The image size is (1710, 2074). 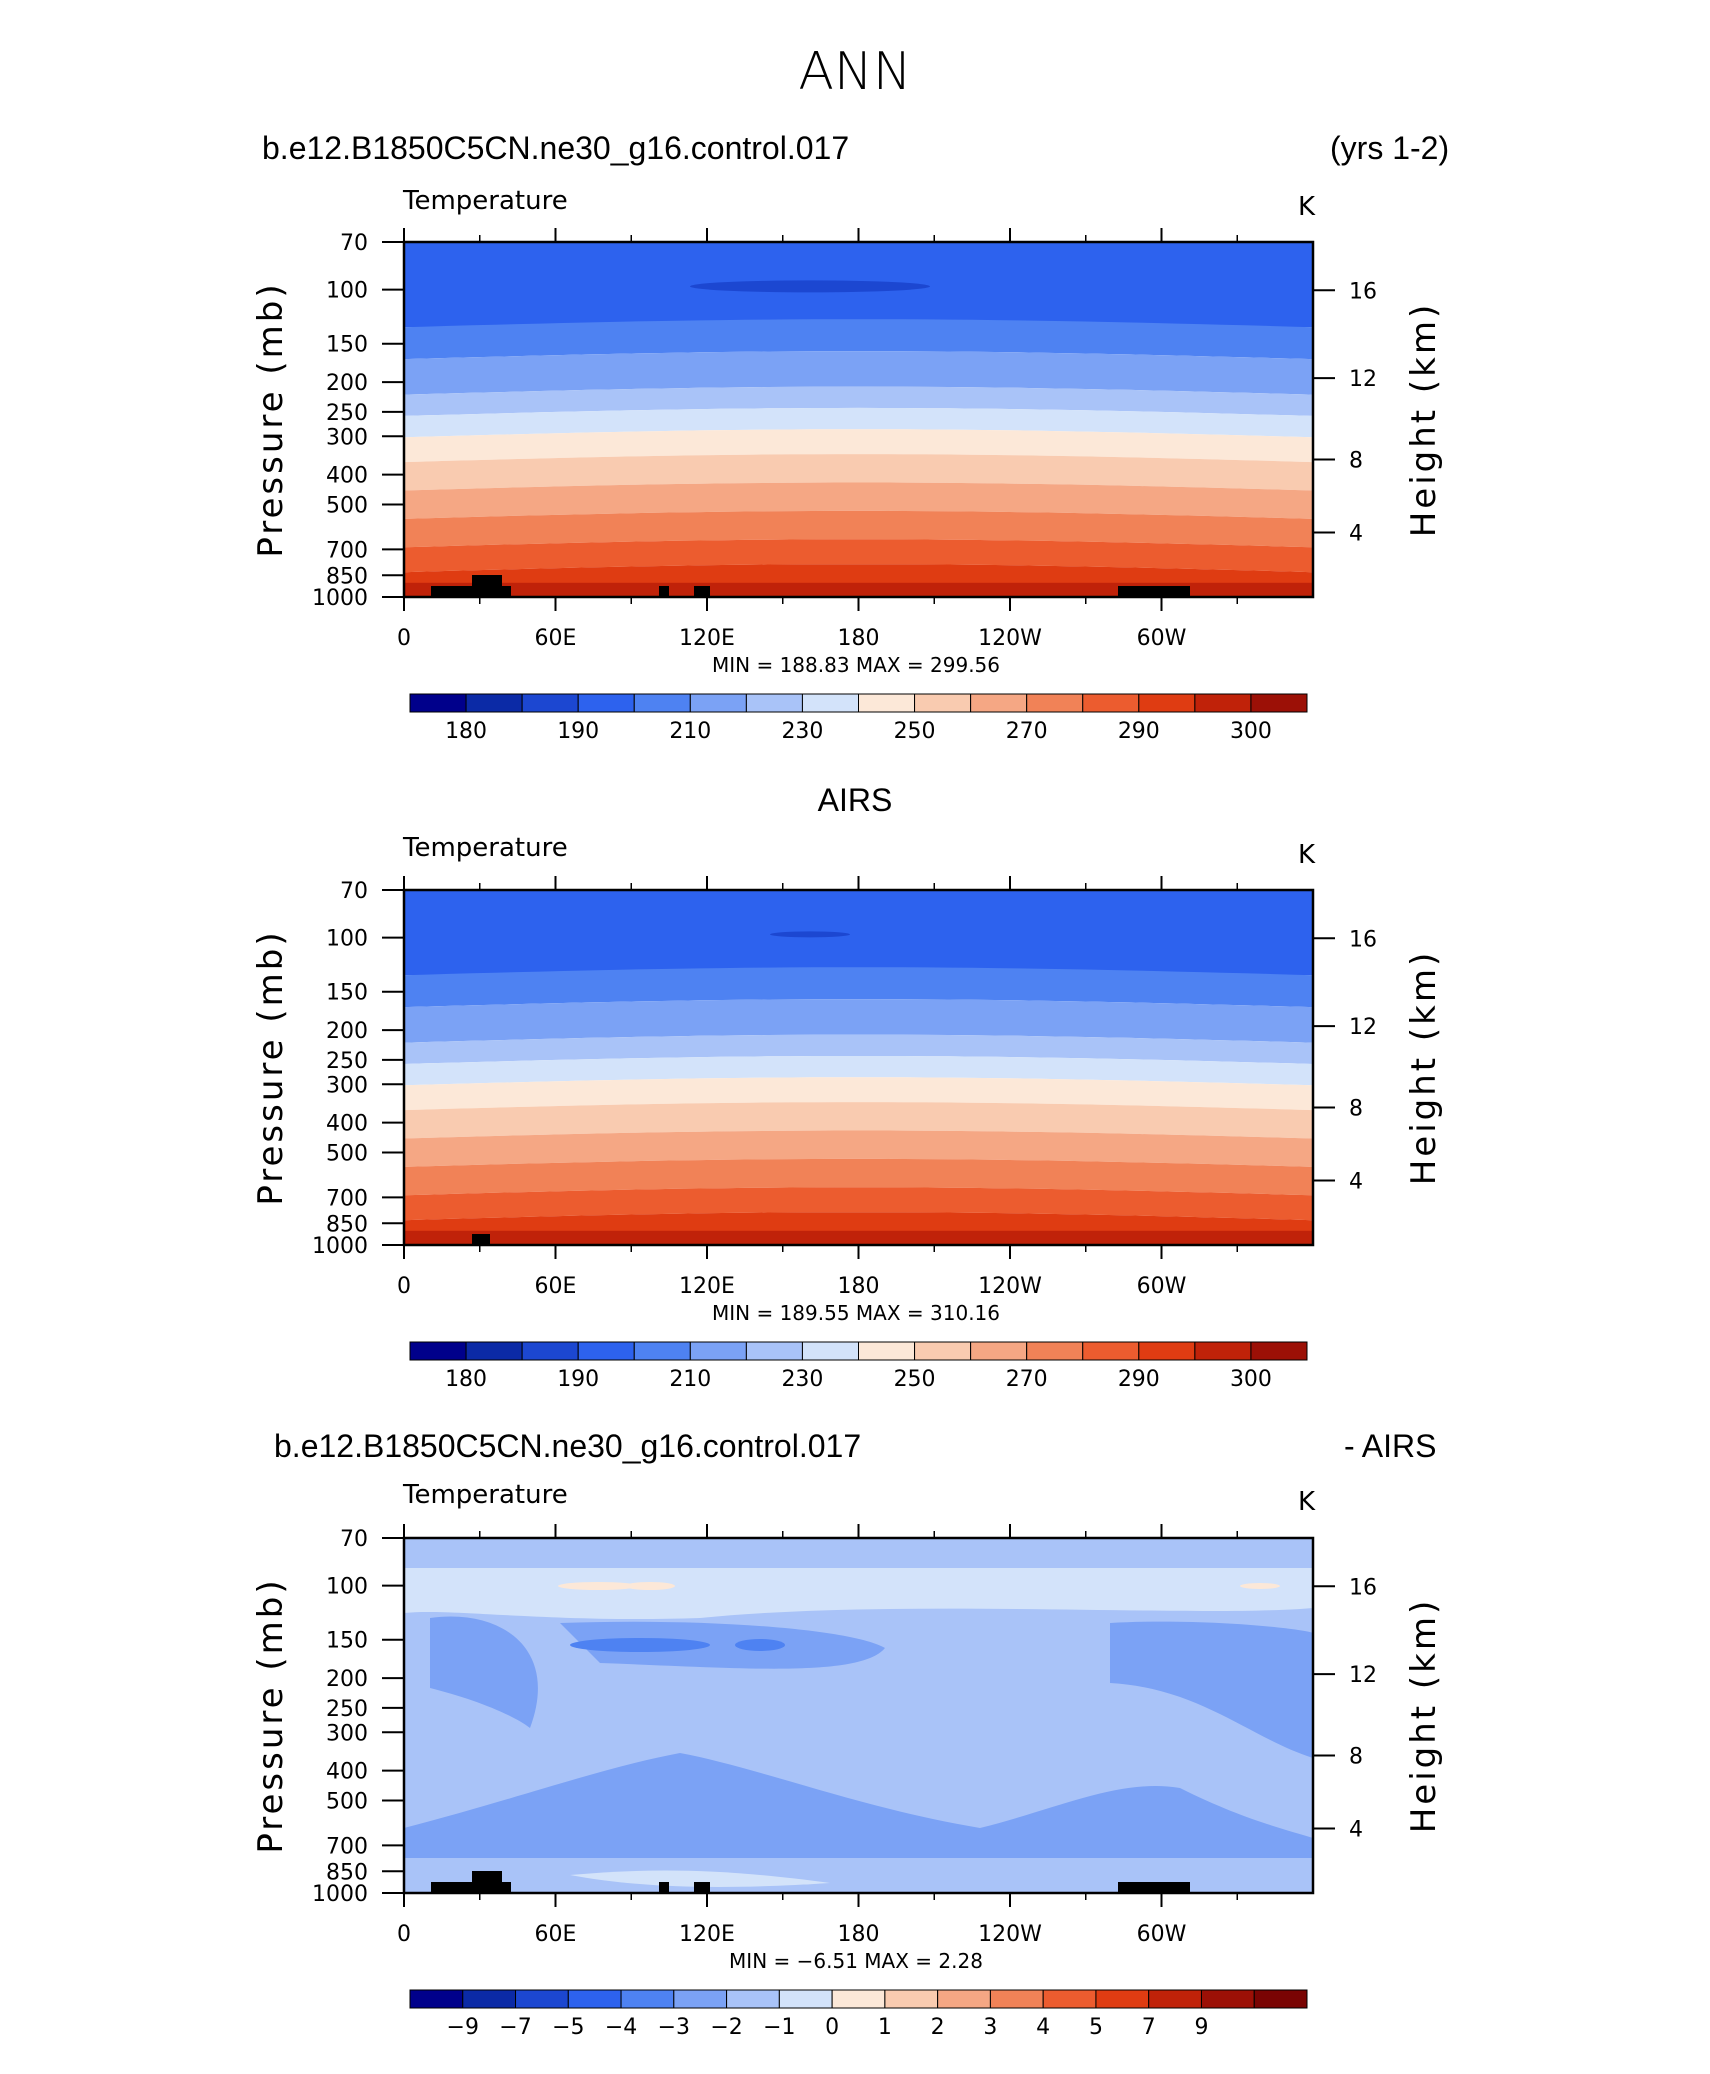 I want to click on panel2-contours, so click(x=858, y=1067).